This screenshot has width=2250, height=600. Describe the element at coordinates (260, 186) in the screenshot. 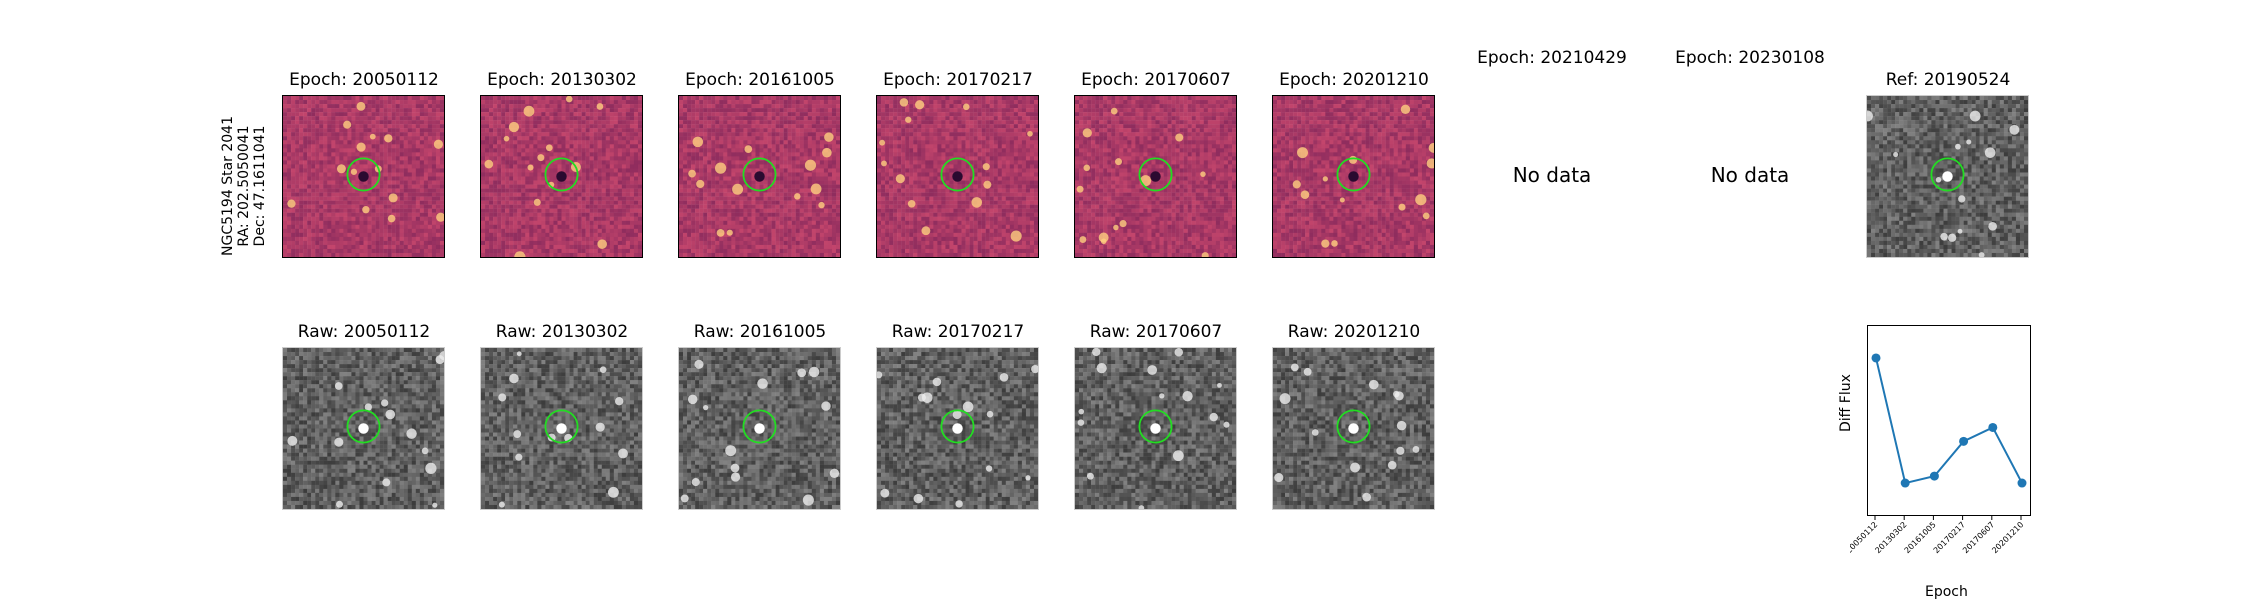

I see `star-dec: Dec: 47.1611041` at that location.